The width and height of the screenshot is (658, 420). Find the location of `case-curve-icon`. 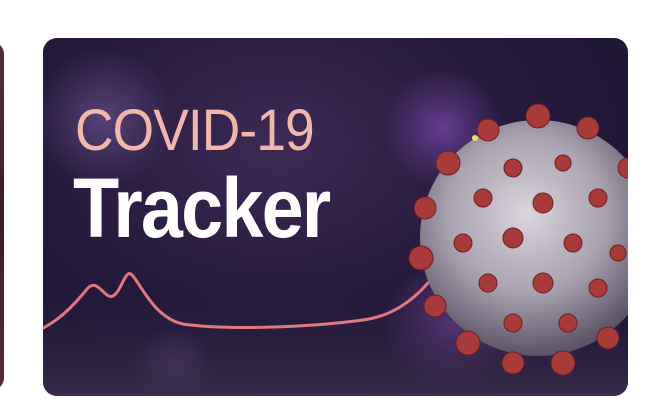

case-curve-icon is located at coordinates (236, 301).